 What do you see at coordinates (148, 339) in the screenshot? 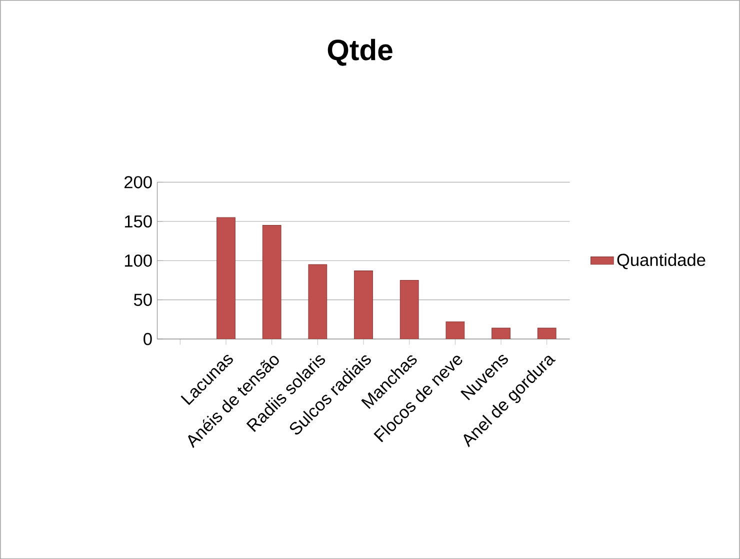
I see `y-tick-label: 0` at bounding box center [148, 339].